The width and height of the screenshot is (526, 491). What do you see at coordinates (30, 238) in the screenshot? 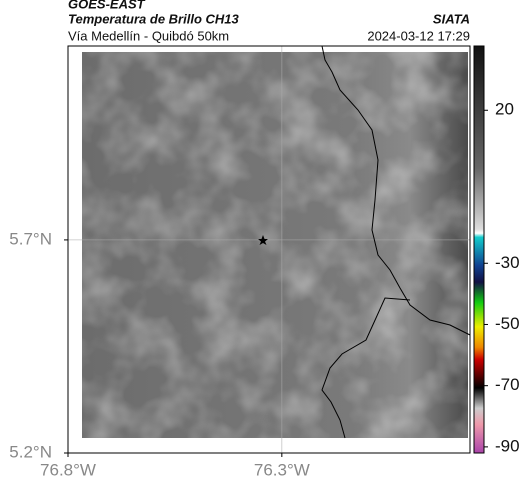
I see `y-tick-label: 5.7°N` at bounding box center [30, 238].